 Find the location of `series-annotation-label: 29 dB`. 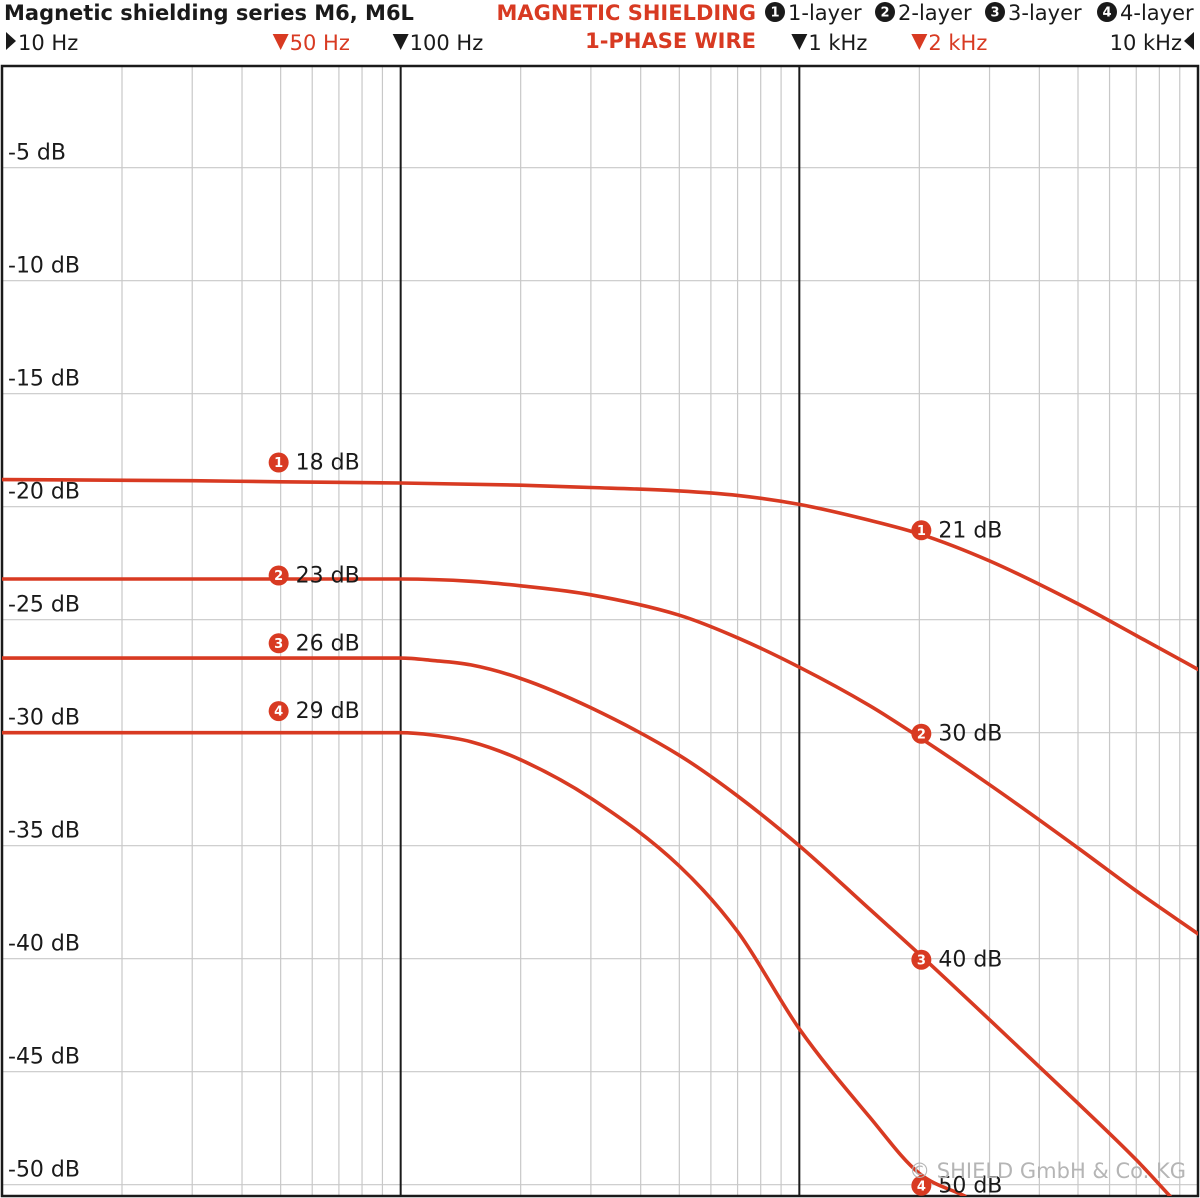

series-annotation-label: 29 dB is located at coordinates (328, 711).